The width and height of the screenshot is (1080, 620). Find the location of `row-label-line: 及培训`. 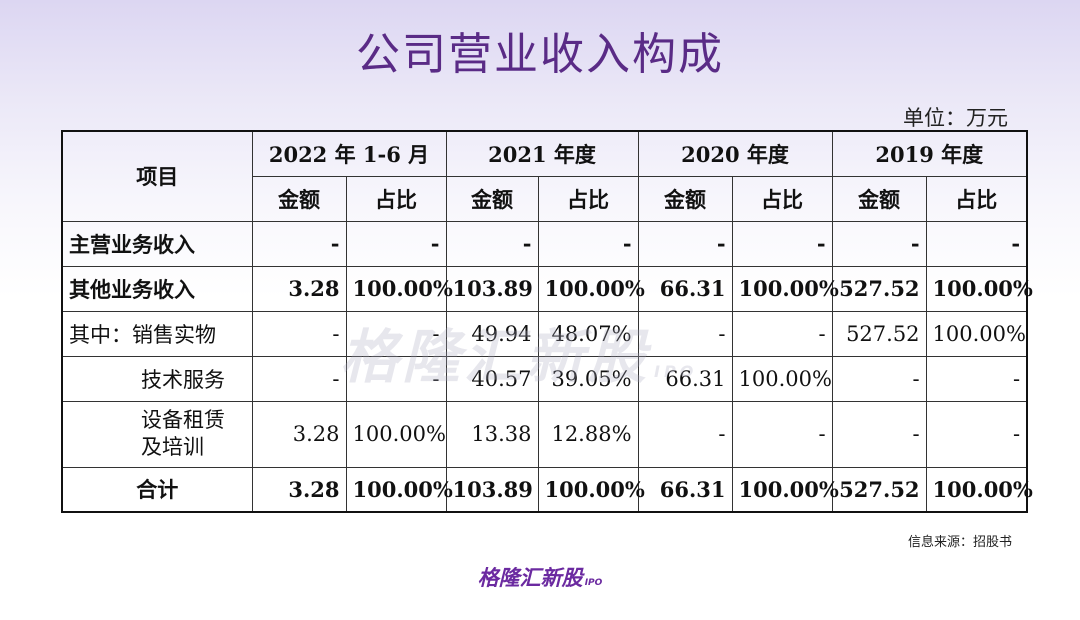

row-label-line: 及培训 is located at coordinates (172, 447).